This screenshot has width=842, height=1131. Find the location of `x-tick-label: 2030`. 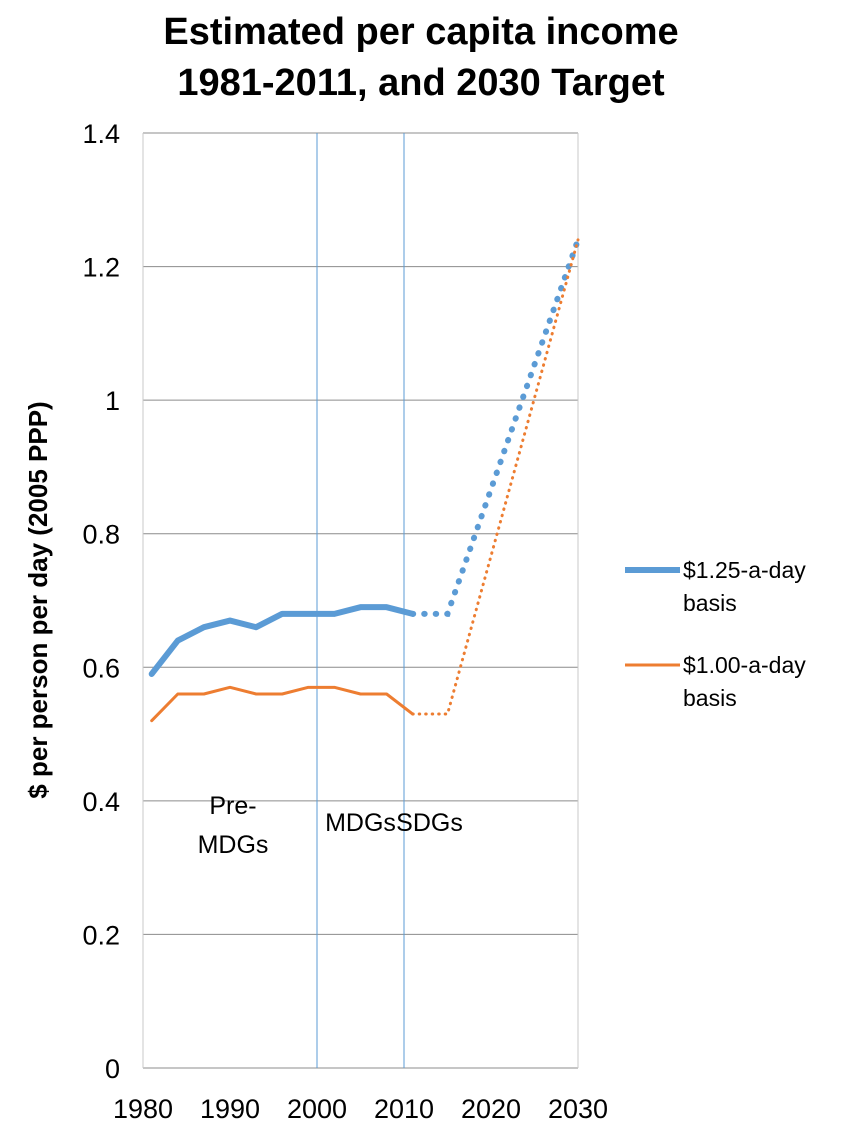

x-tick-label: 2030 is located at coordinates (578, 1109).